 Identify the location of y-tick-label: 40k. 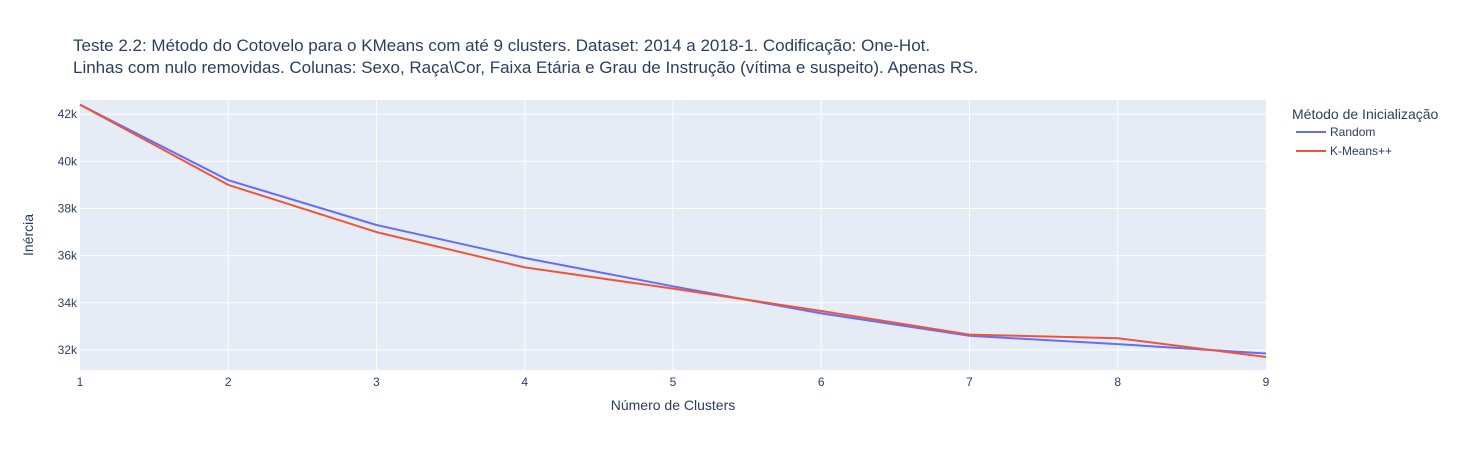
(68, 161).